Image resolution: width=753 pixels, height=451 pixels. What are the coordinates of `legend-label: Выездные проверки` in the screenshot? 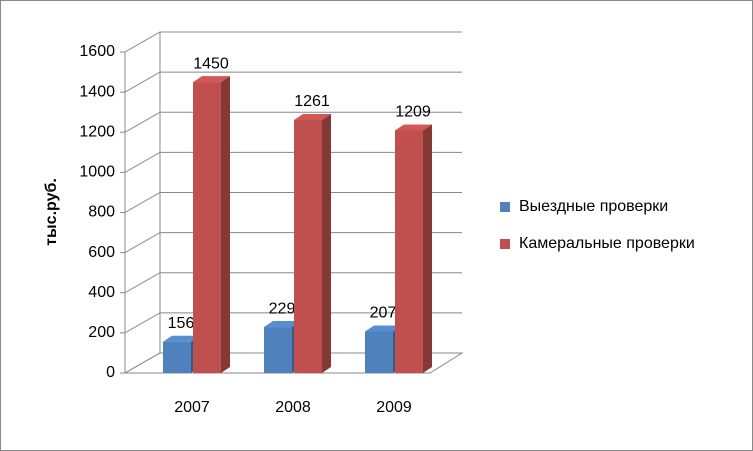 It's located at (593, 206).